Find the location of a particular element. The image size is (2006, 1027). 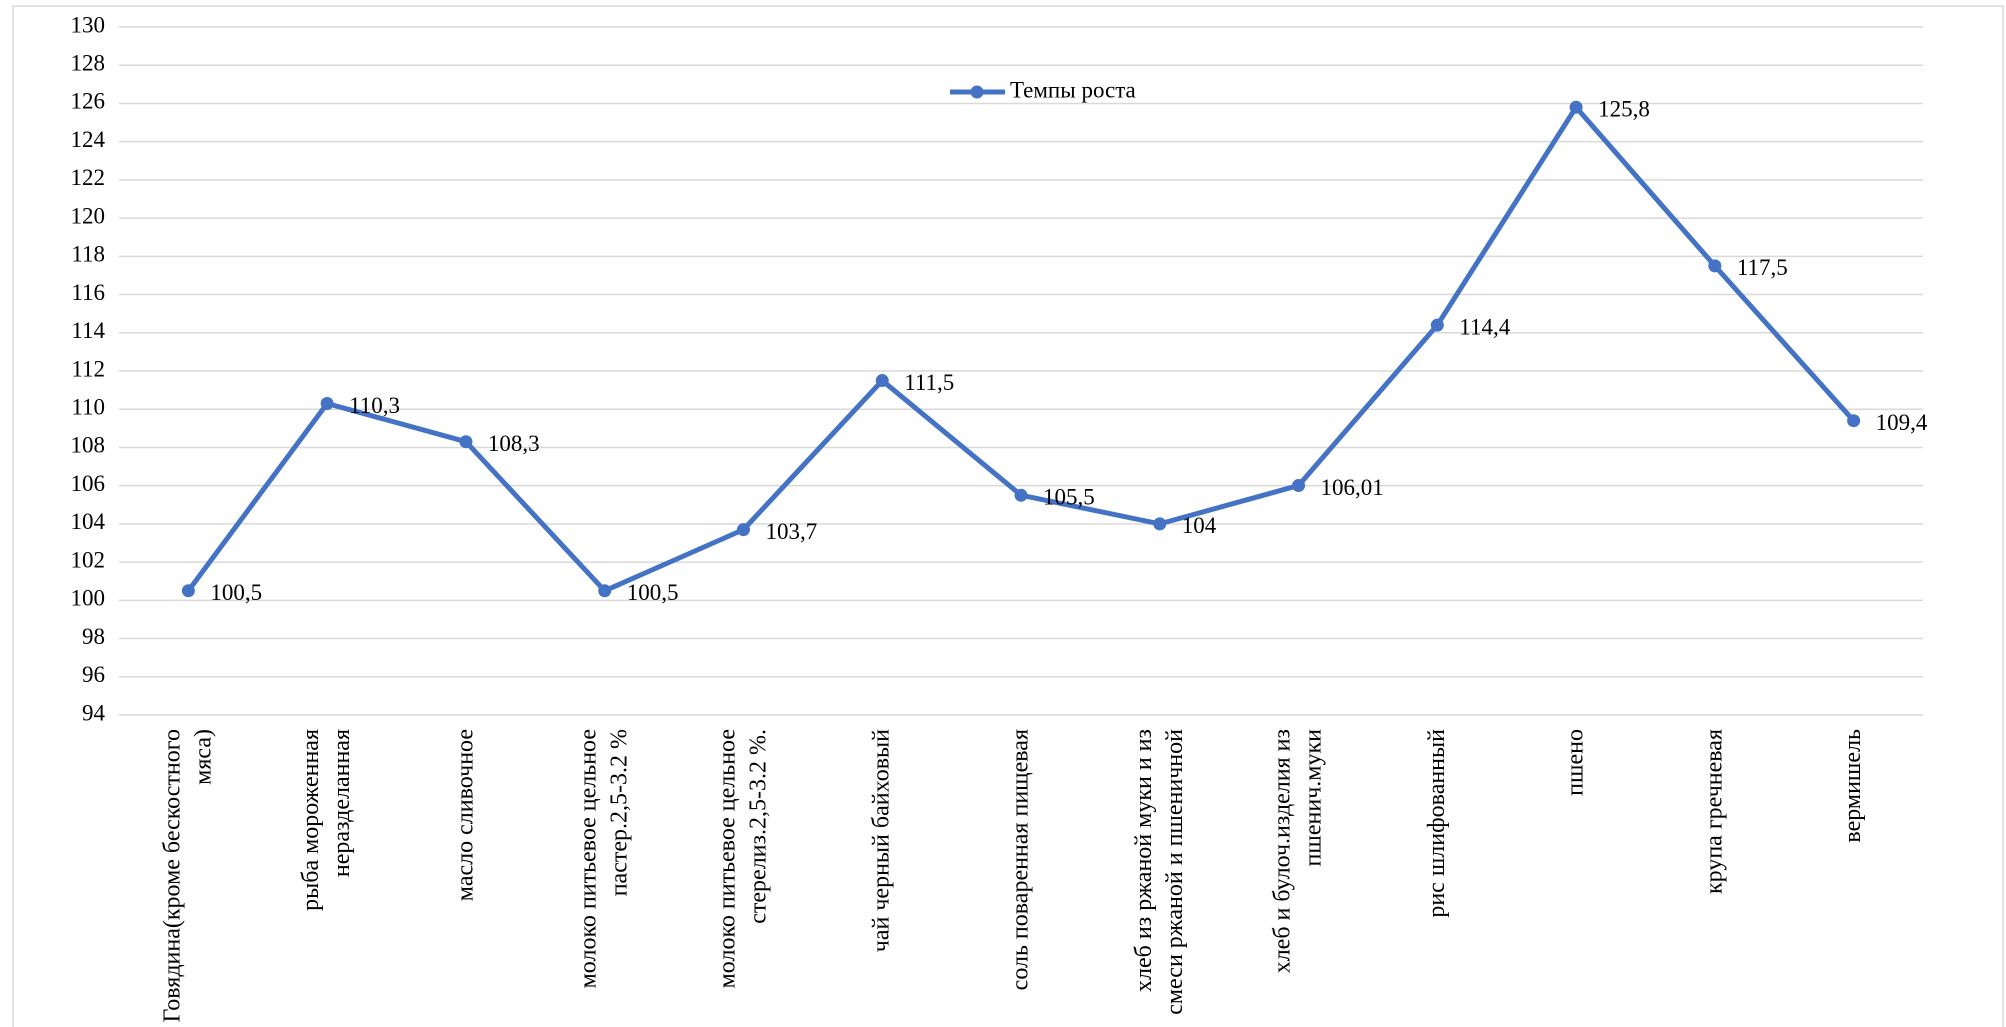

x-tick-label: пшено is located at coordinates (1575, 762).